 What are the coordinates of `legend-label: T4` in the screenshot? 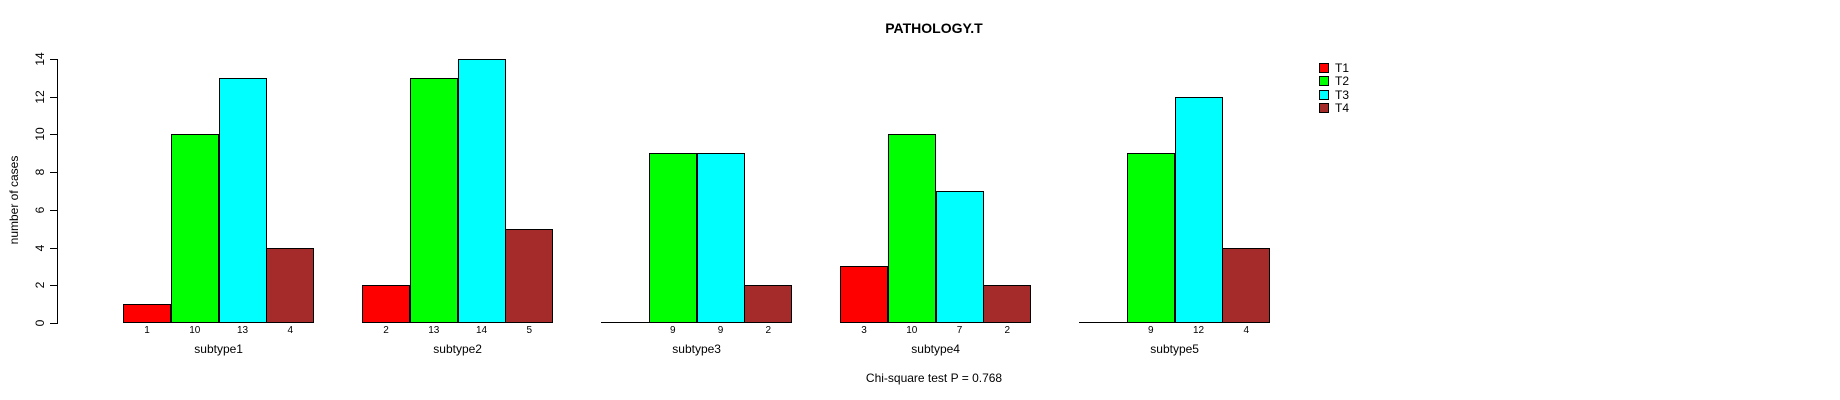 It's located at (1342, 108).